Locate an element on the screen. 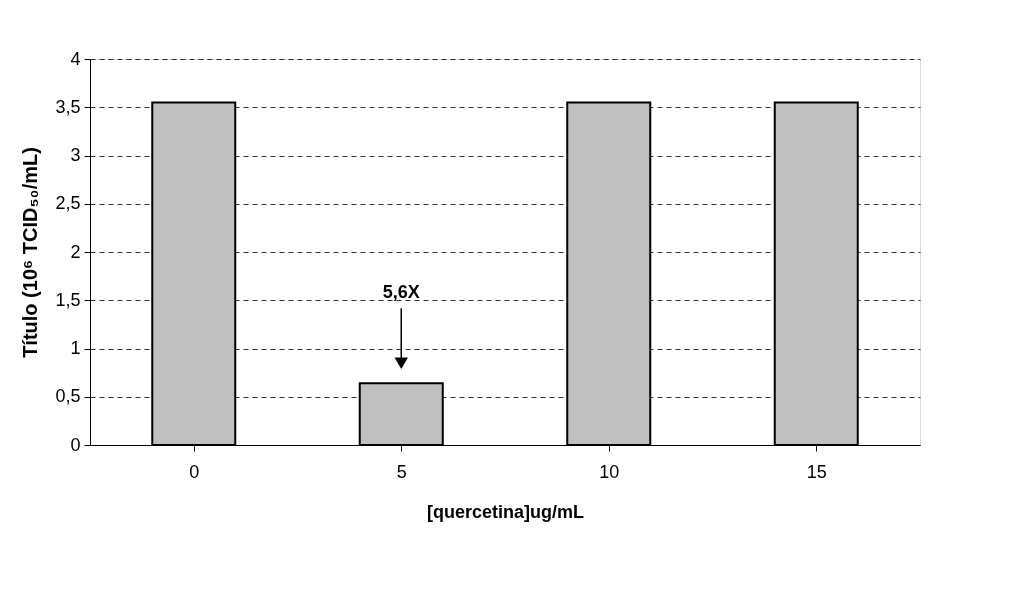 Image resolution: width=1024 pixels, height=606 pixels. annotation: 5,6X is located at coordinates (401, 292).